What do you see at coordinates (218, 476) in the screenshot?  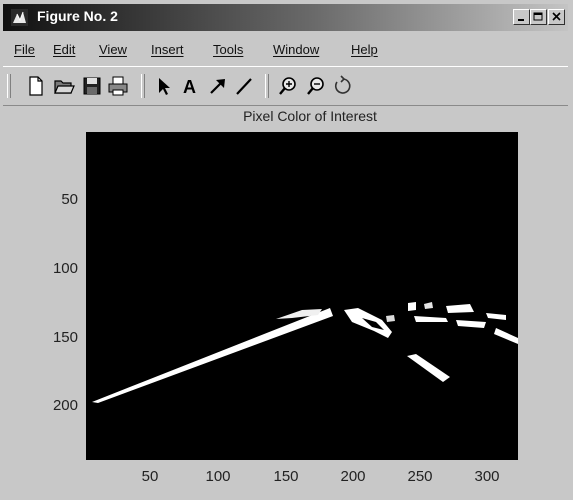 I see `x-tick-label: 100` at bounding box center [218, 476].